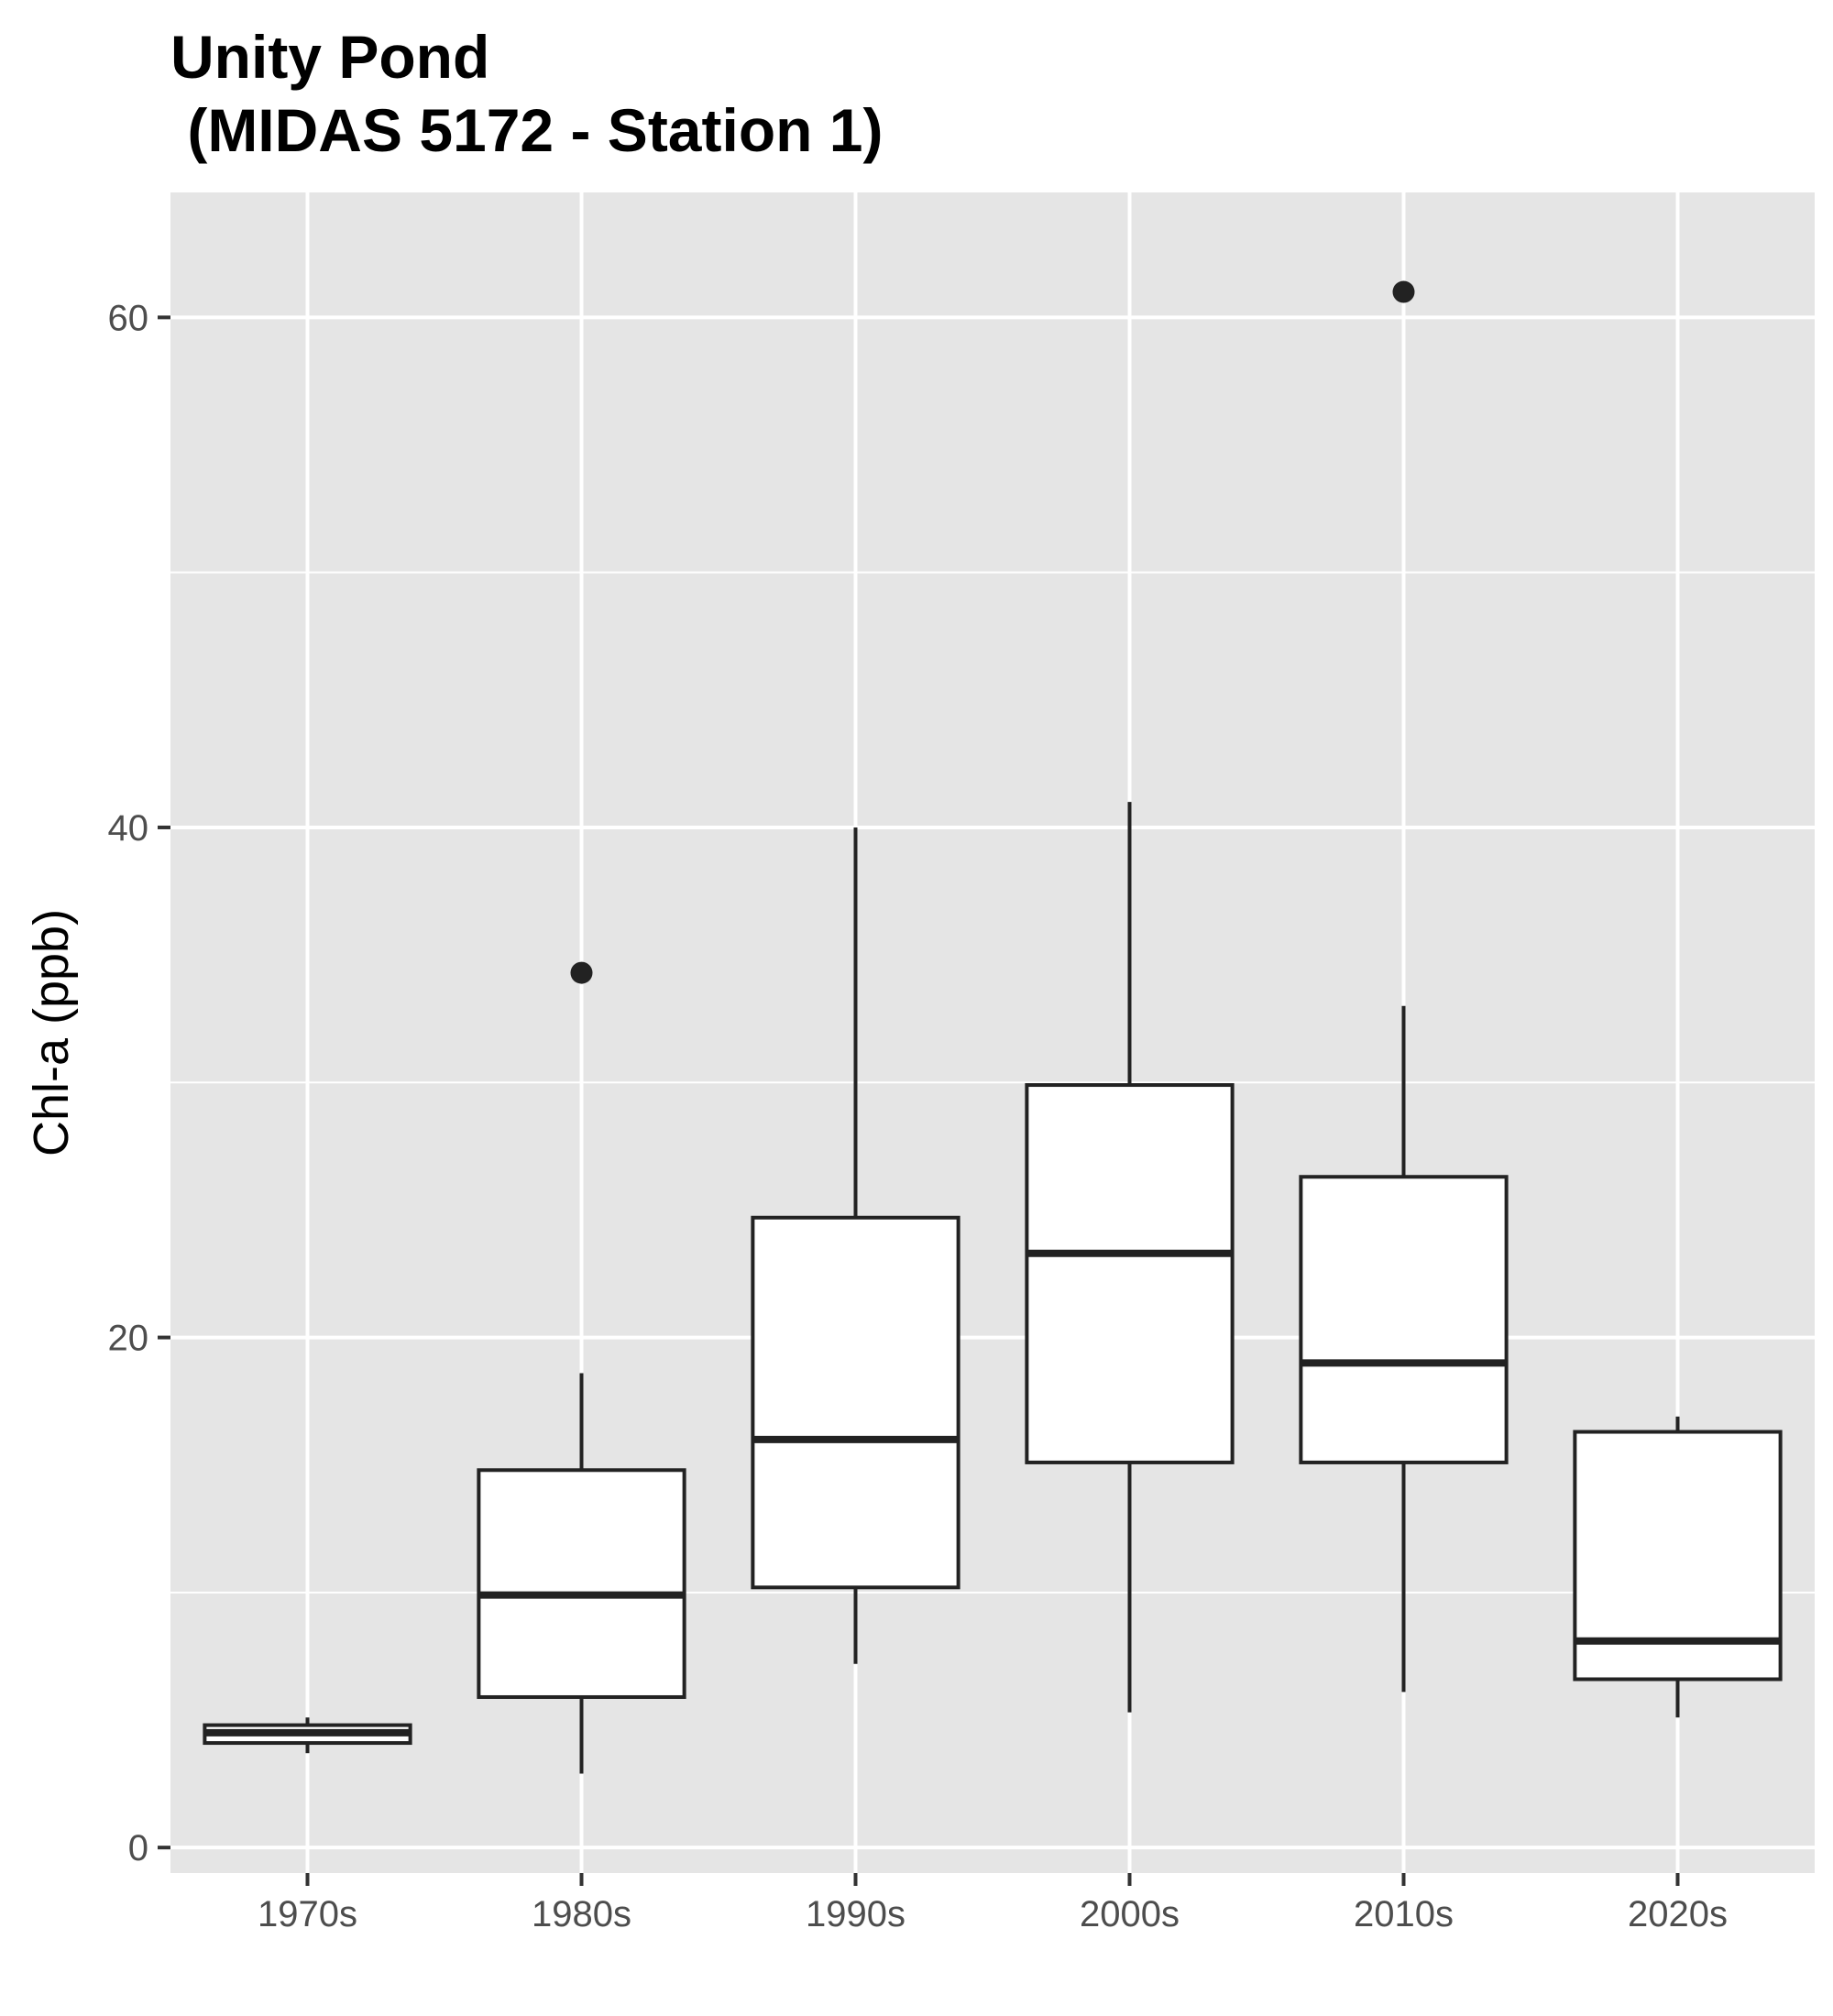 The width and height of the screenshot is (1833, 2016). What do you see at coordinates (856, 1914) in the screenshot?
I see `x-tick-label: 1990s` at bounding box center [856, 1914].